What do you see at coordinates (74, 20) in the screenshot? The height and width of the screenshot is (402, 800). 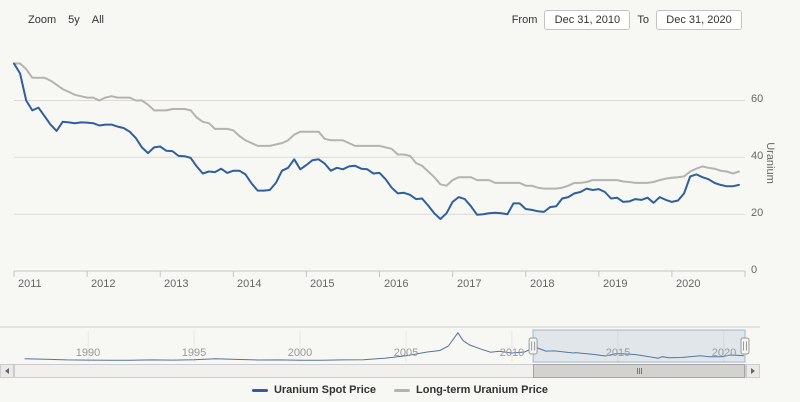 I see `zoom-5y-button: 5y` at bounding box center [74, 20].